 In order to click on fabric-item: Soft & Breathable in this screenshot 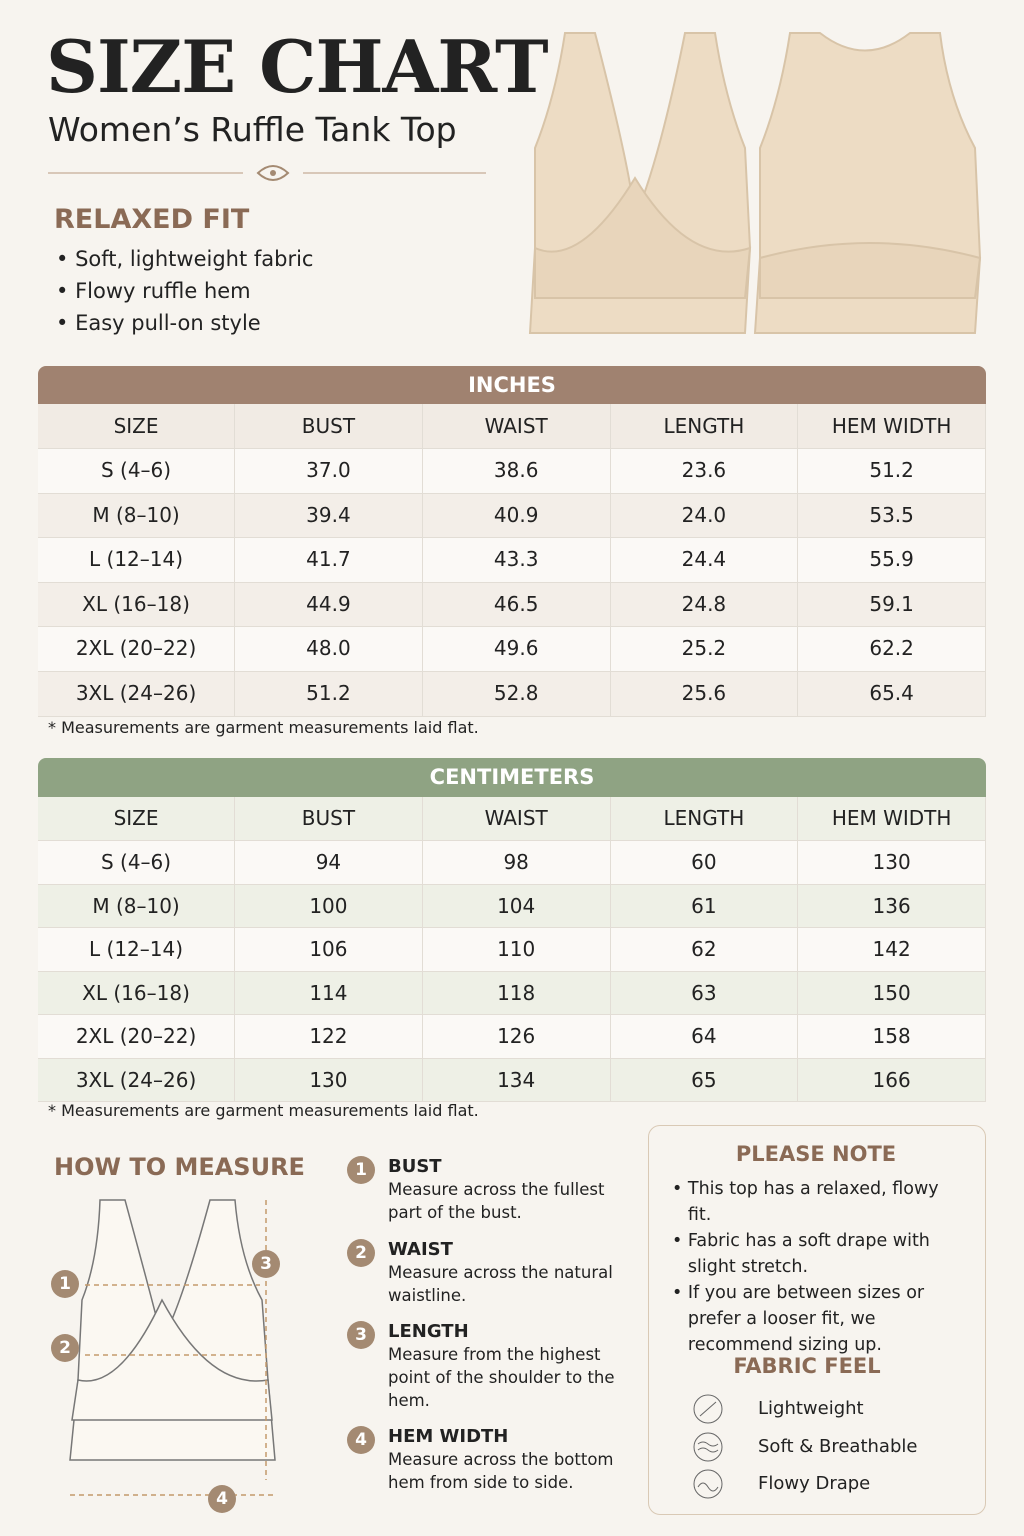, I will do `click(803, 1447)`.